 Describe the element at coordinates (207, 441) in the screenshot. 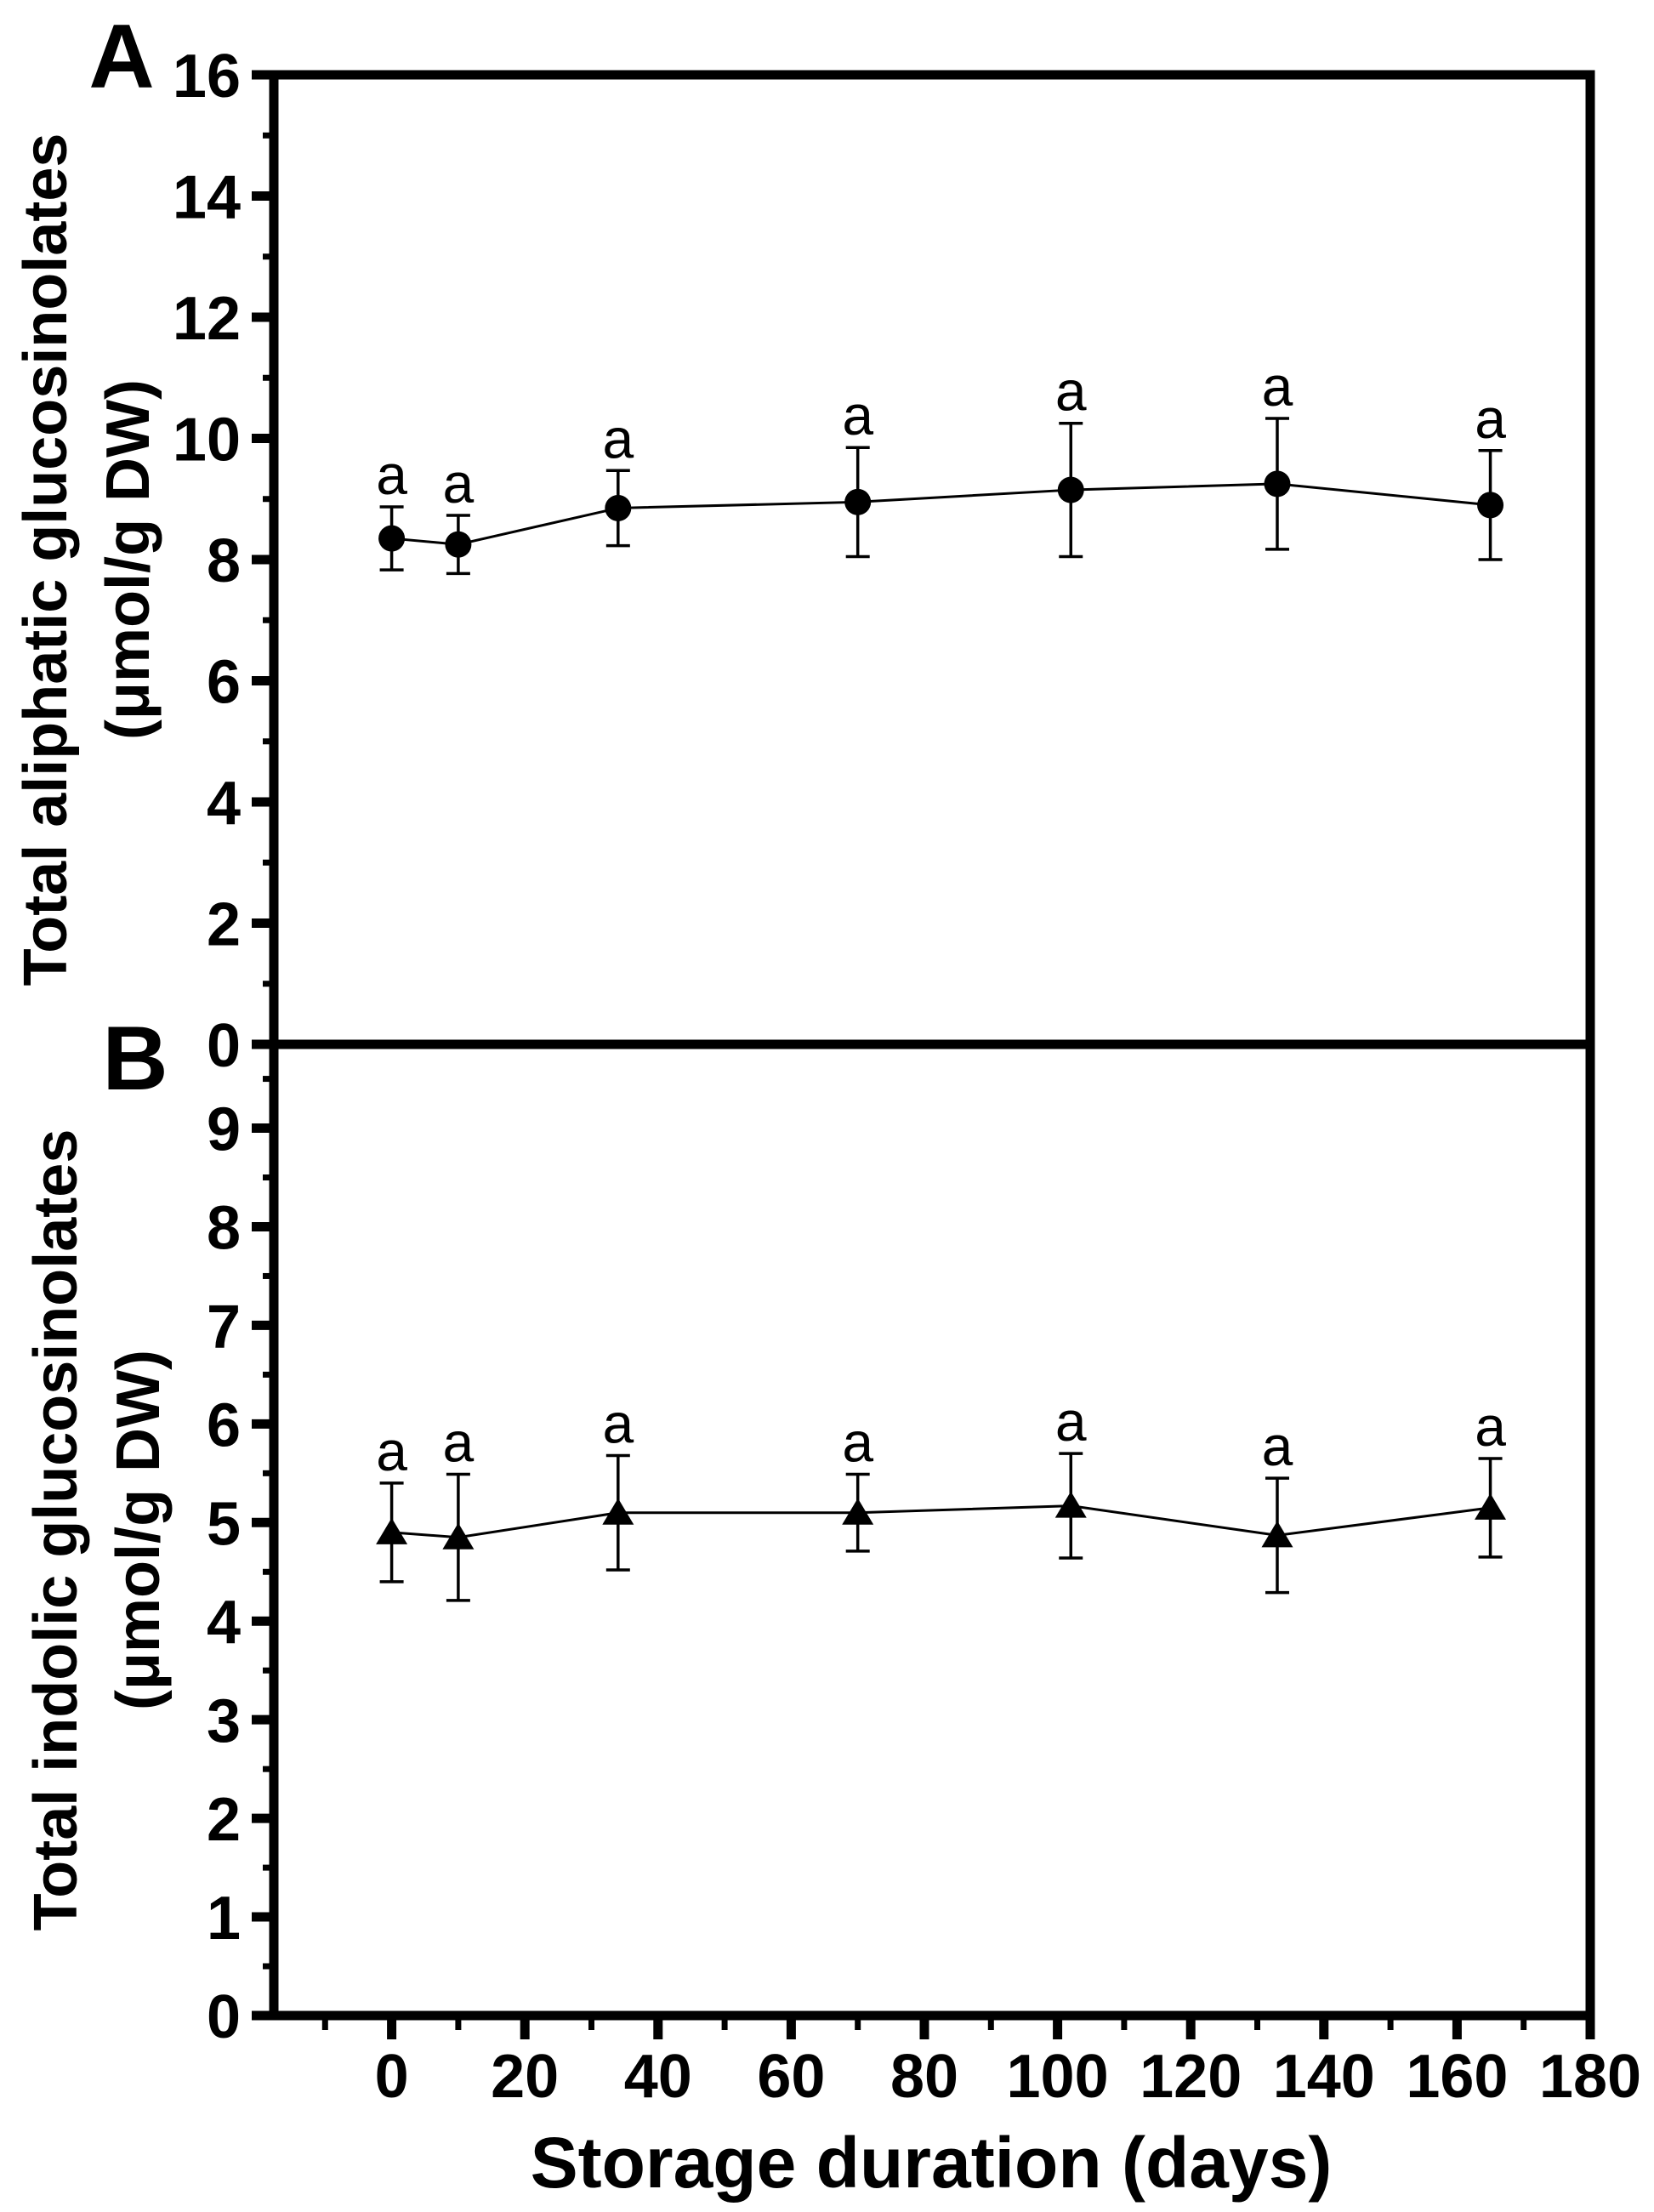

I see `y-tick-label: 10` at that location.